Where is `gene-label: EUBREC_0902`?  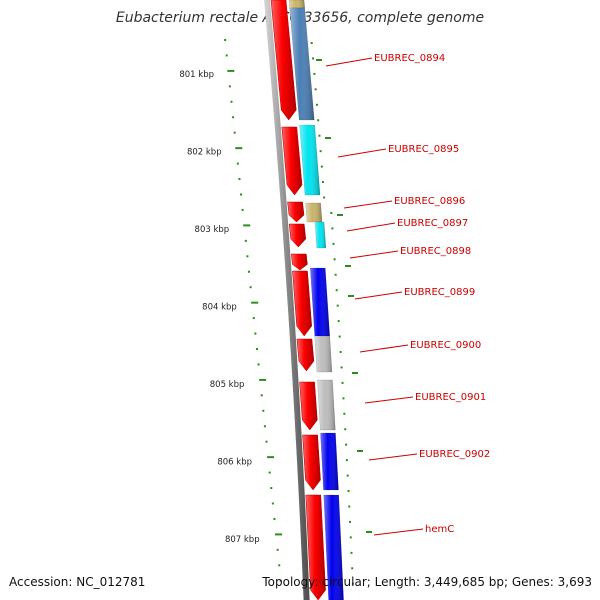 gene-label: EUBREC_0902 is located at coordinates (429, 455).